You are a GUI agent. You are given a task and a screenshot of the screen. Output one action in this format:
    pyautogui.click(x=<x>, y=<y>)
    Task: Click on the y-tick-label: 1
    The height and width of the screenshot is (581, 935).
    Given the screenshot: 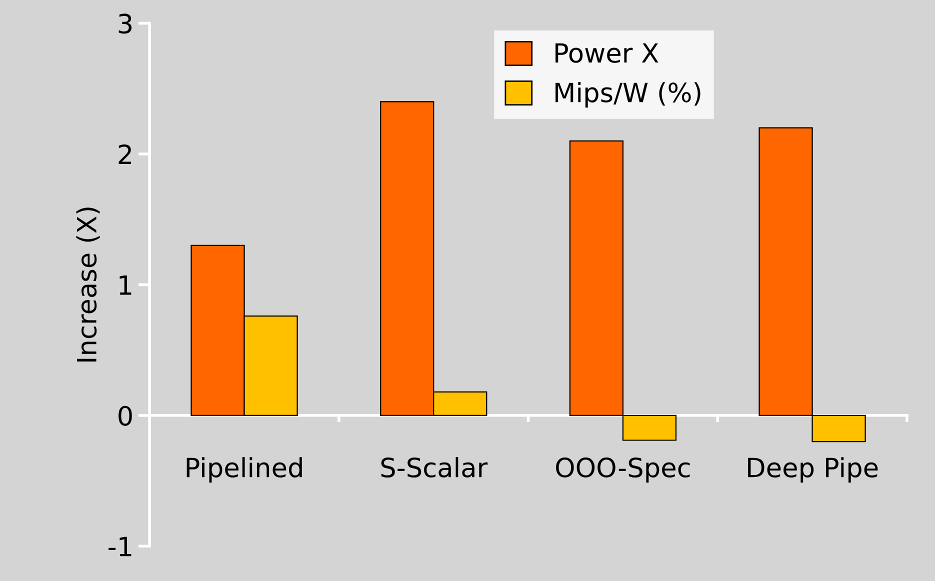 What is the action you would take?
    pyautogui.click(x=126, y=285)
    